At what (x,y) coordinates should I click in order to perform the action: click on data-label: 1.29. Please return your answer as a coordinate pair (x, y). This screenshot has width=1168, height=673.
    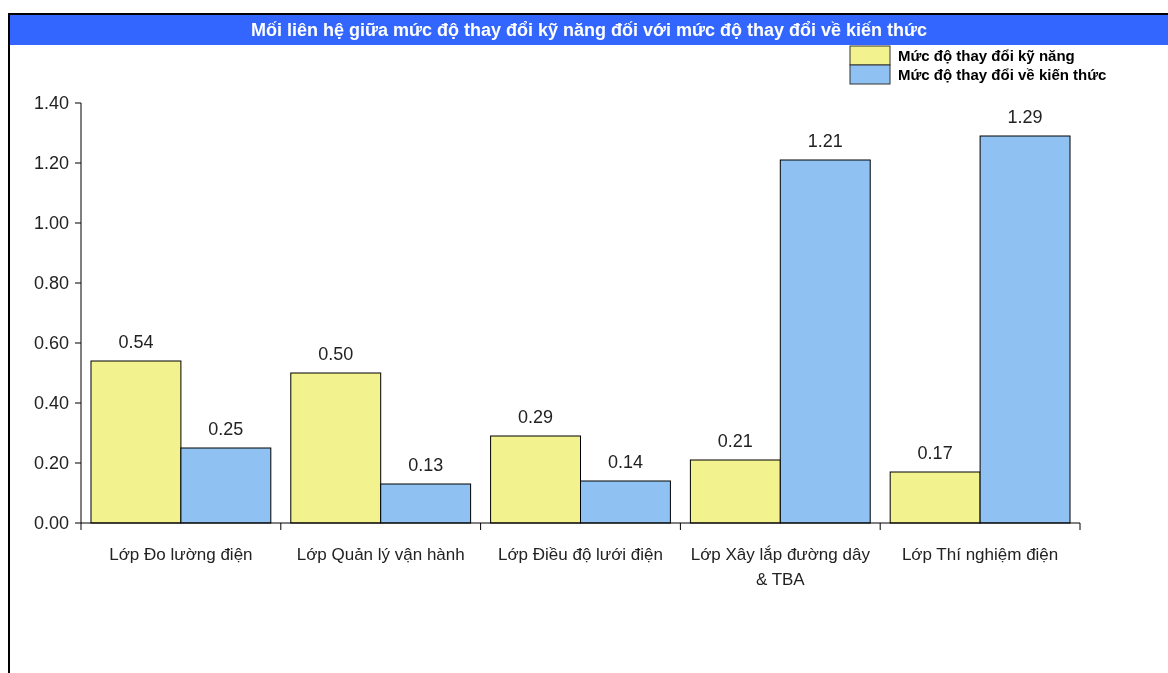
    Looking at the image, I should click on (1025, 117).